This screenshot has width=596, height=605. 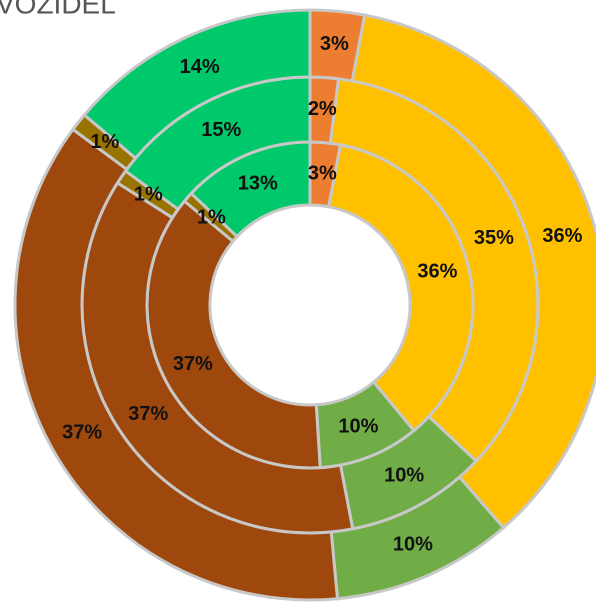 I want to click on data-label: 2%, so click(x=322, y=109).